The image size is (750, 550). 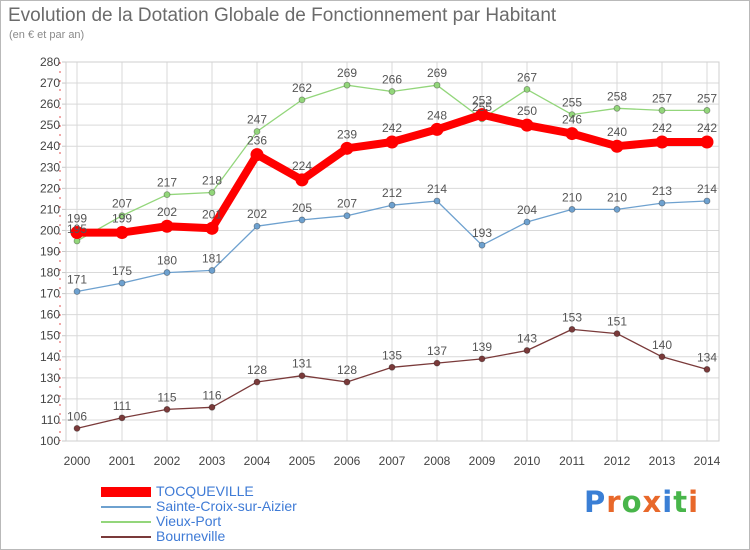 What do you see at coordinates (77, 461) in the screenshot?
I see `x-tick-label: 2000` at bounding box center [77, 461].